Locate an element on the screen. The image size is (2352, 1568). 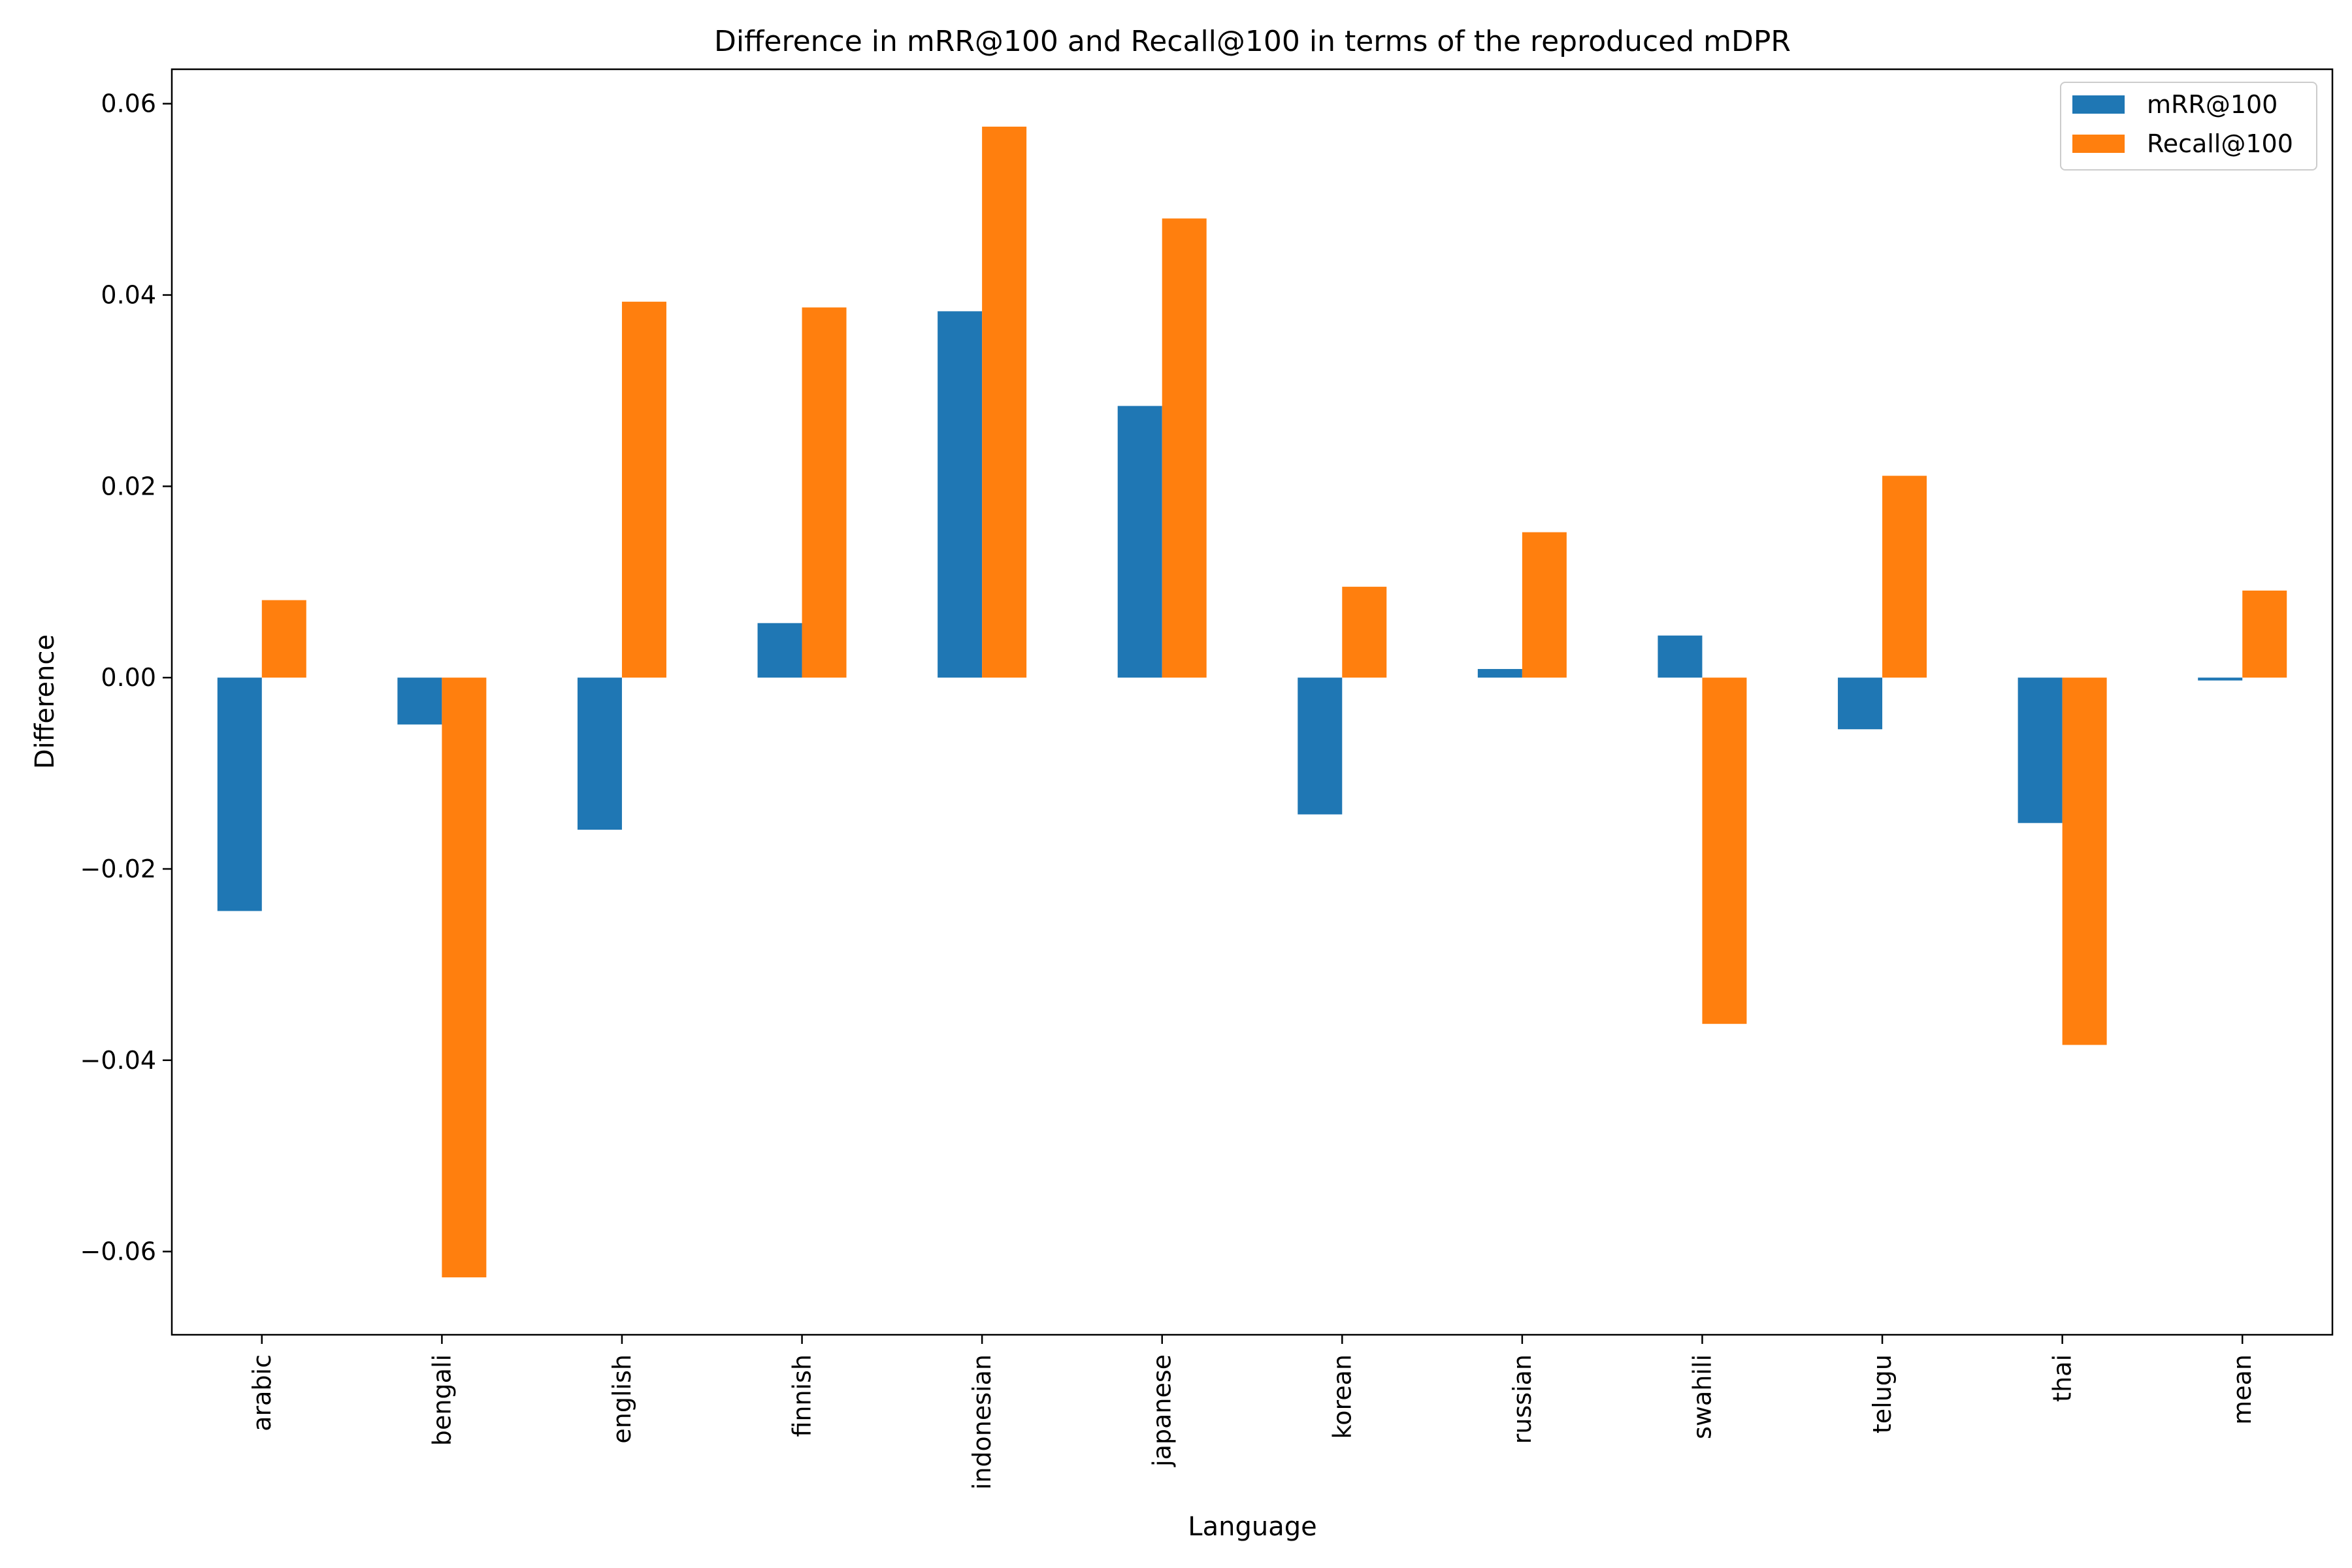
x-tick-label-indonesian: indonesian is located at coordinates (982, 1422).